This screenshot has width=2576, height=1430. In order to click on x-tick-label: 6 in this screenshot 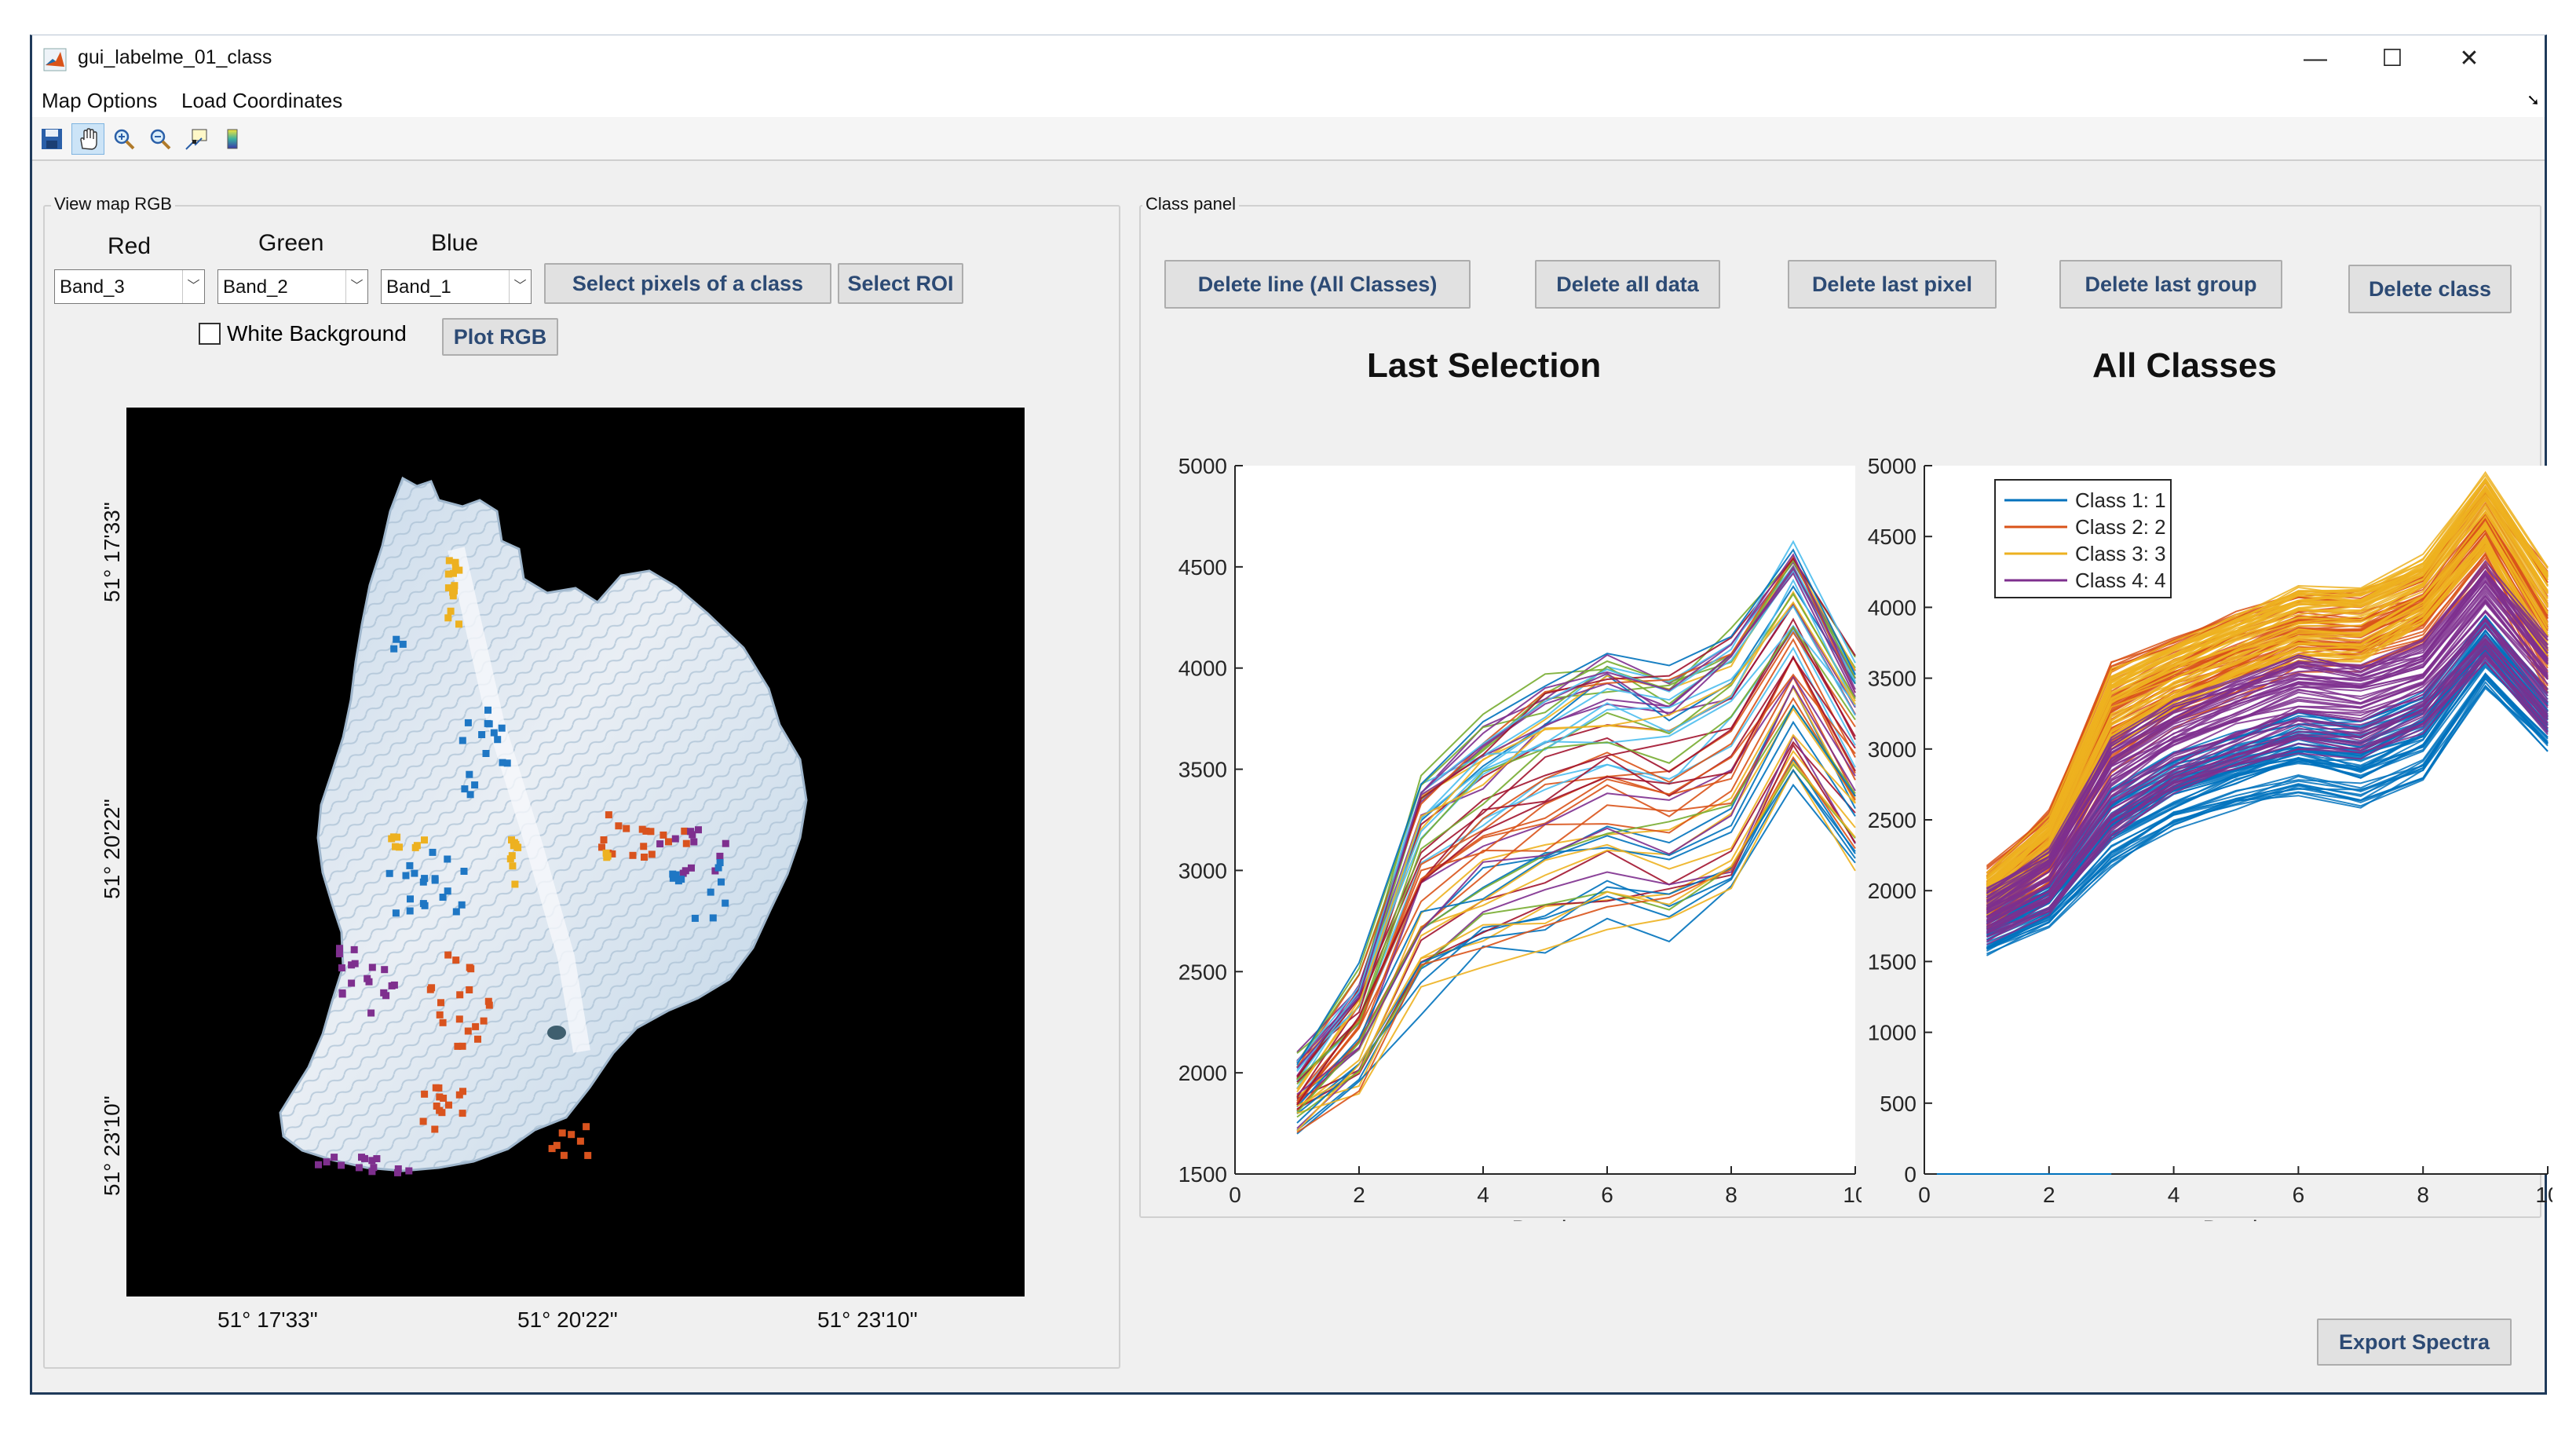, I will do `click(1607, 1195)`.